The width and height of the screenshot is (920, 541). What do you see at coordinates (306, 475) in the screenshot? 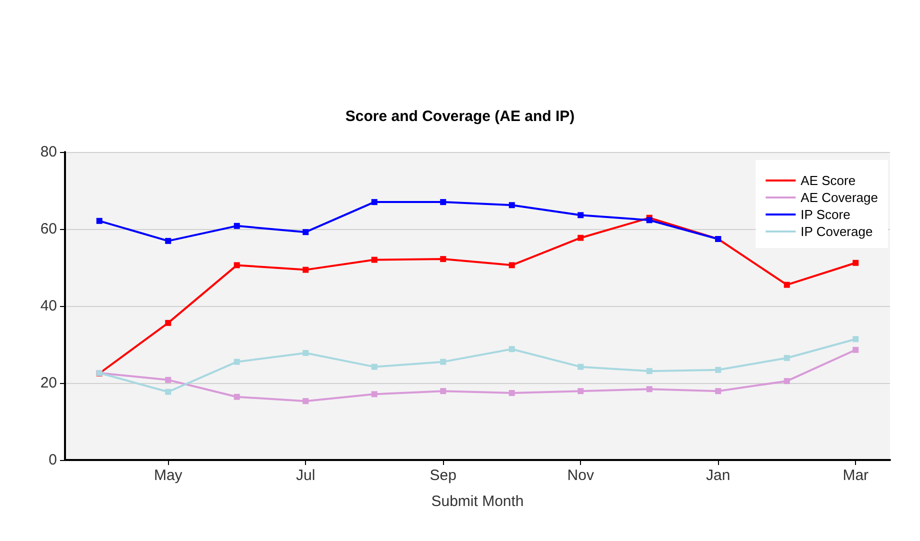
I see `x-tick-label: Jul` at bounding box center [306, 475].